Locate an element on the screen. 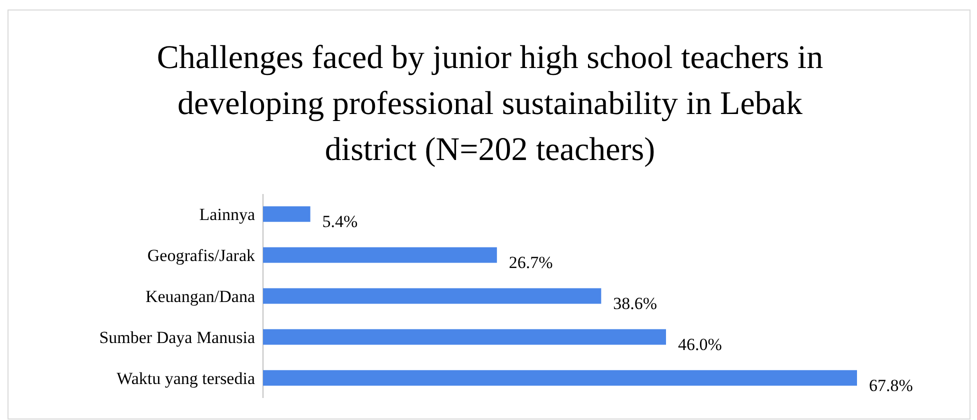 Image resolution: width=977 pixels, height=420 pixels. y-tick-label: Geografis/Jarak is located at coordinates (201, 256).